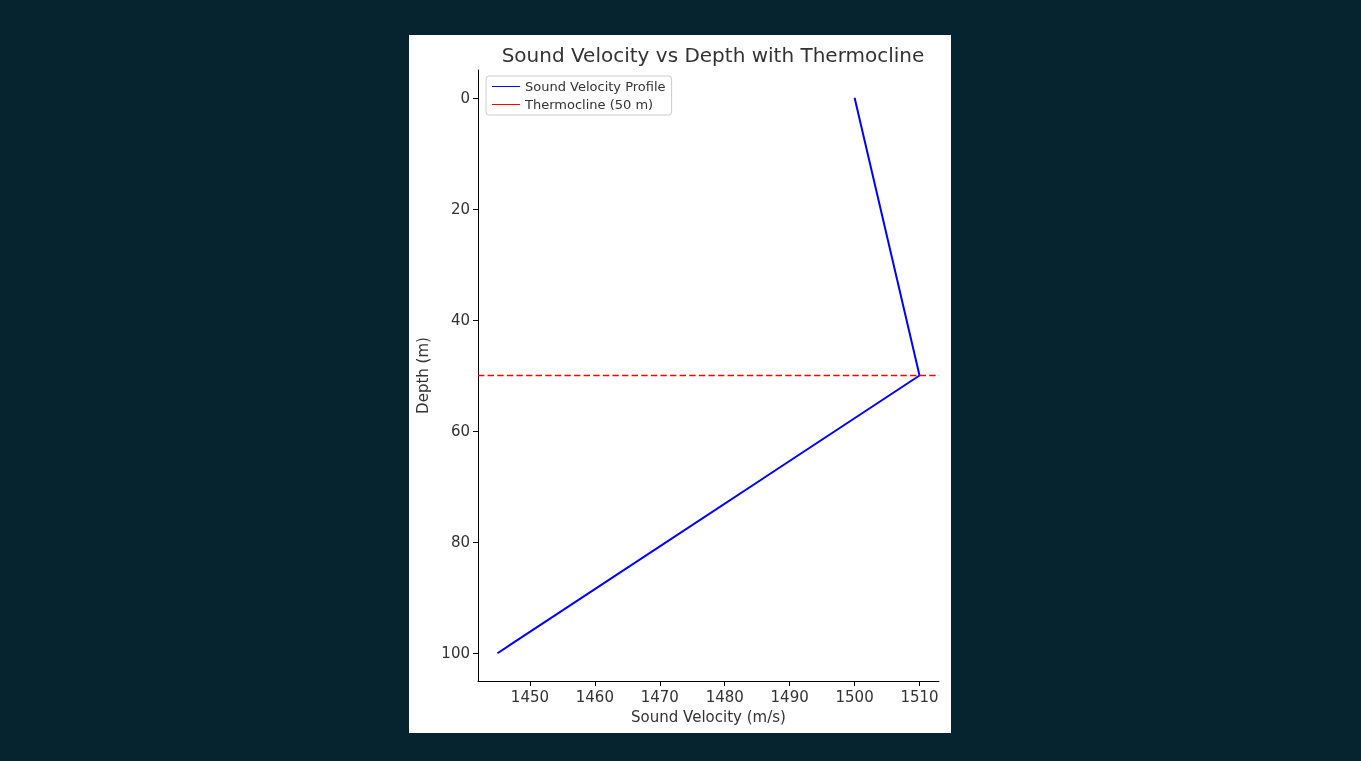 The image size is (1361, 761). I want to click on x-tick-label: 1450, so click(530, 696).